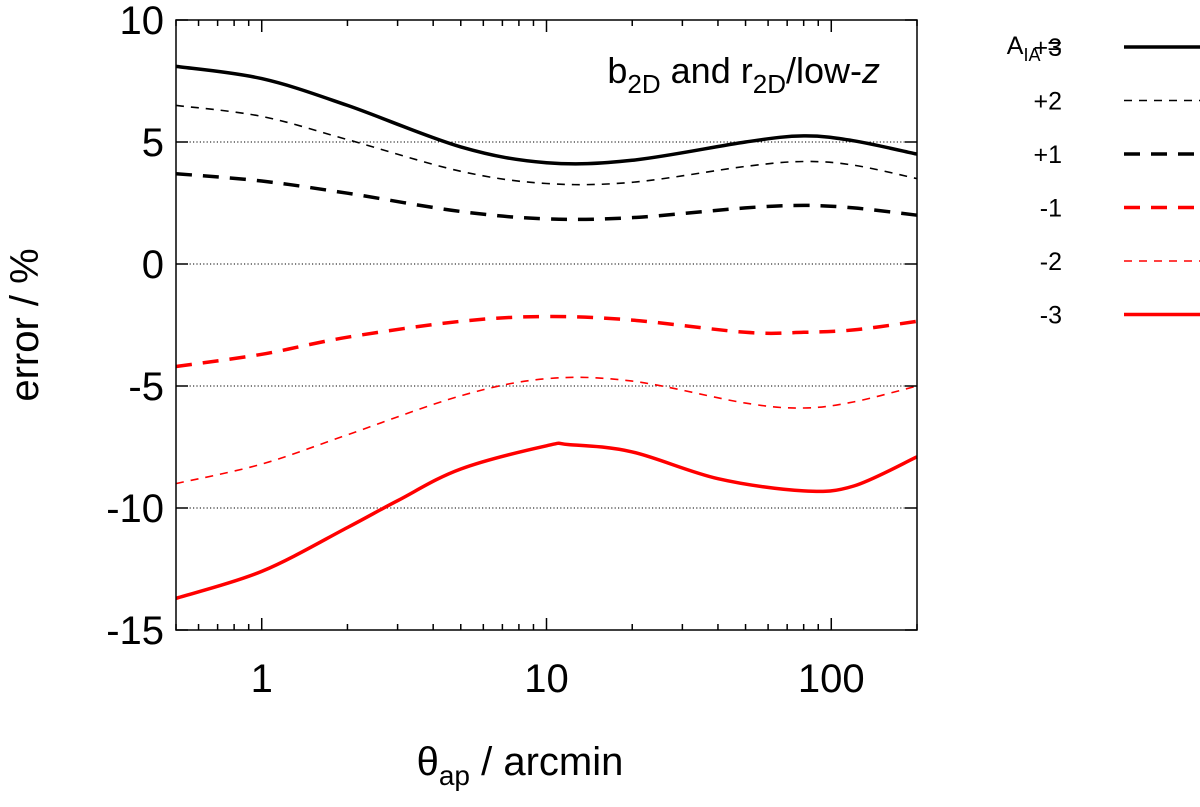  Describe the element at coordinates (870, 70) in the screenshot. I see `title-z: z` at that location.